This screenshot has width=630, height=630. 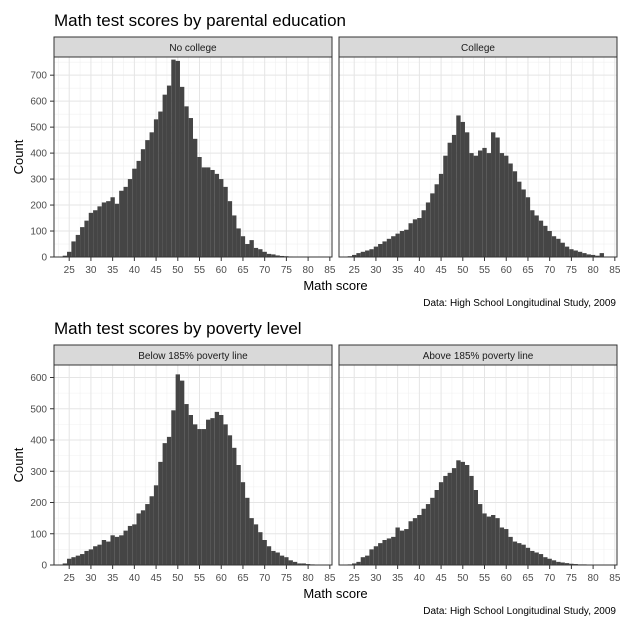 What do you see at coordinates (38, 378) in the screenshot?
I see `y-tick-label: 600` at bounding box center [38, 378].